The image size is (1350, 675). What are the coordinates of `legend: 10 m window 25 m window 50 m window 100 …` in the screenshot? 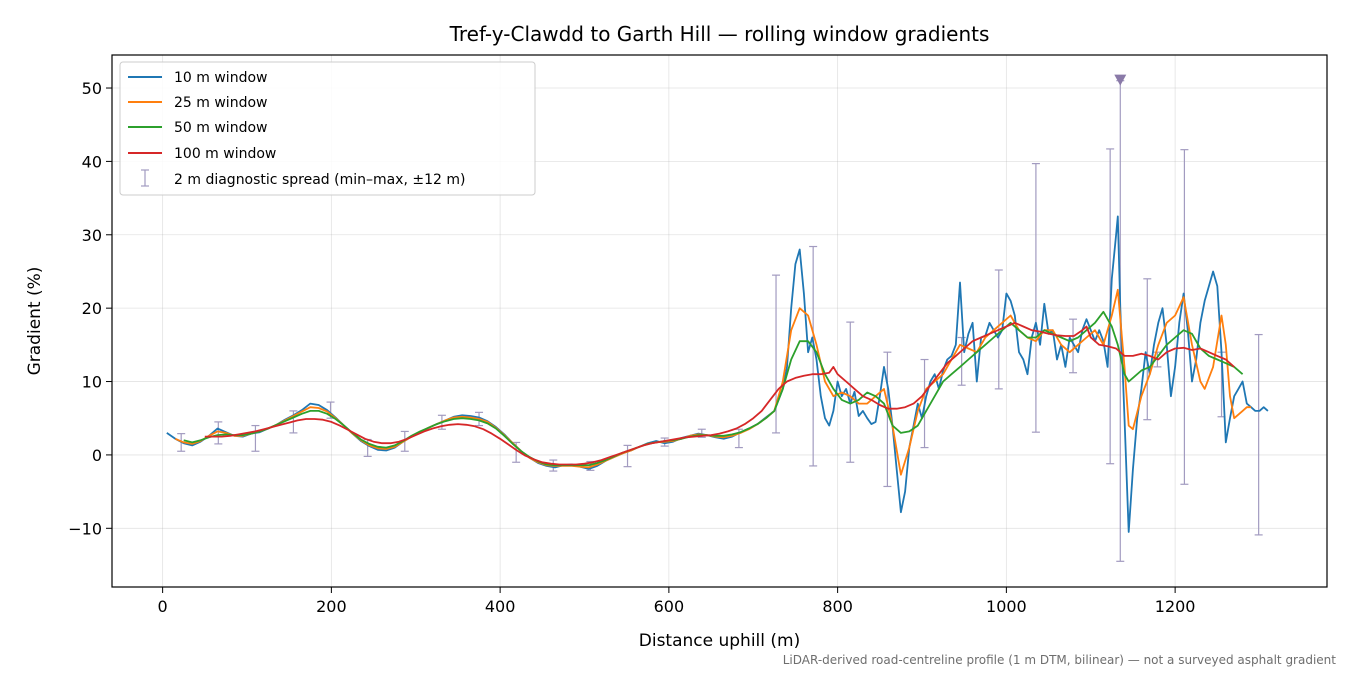 It's located at (327, 128).